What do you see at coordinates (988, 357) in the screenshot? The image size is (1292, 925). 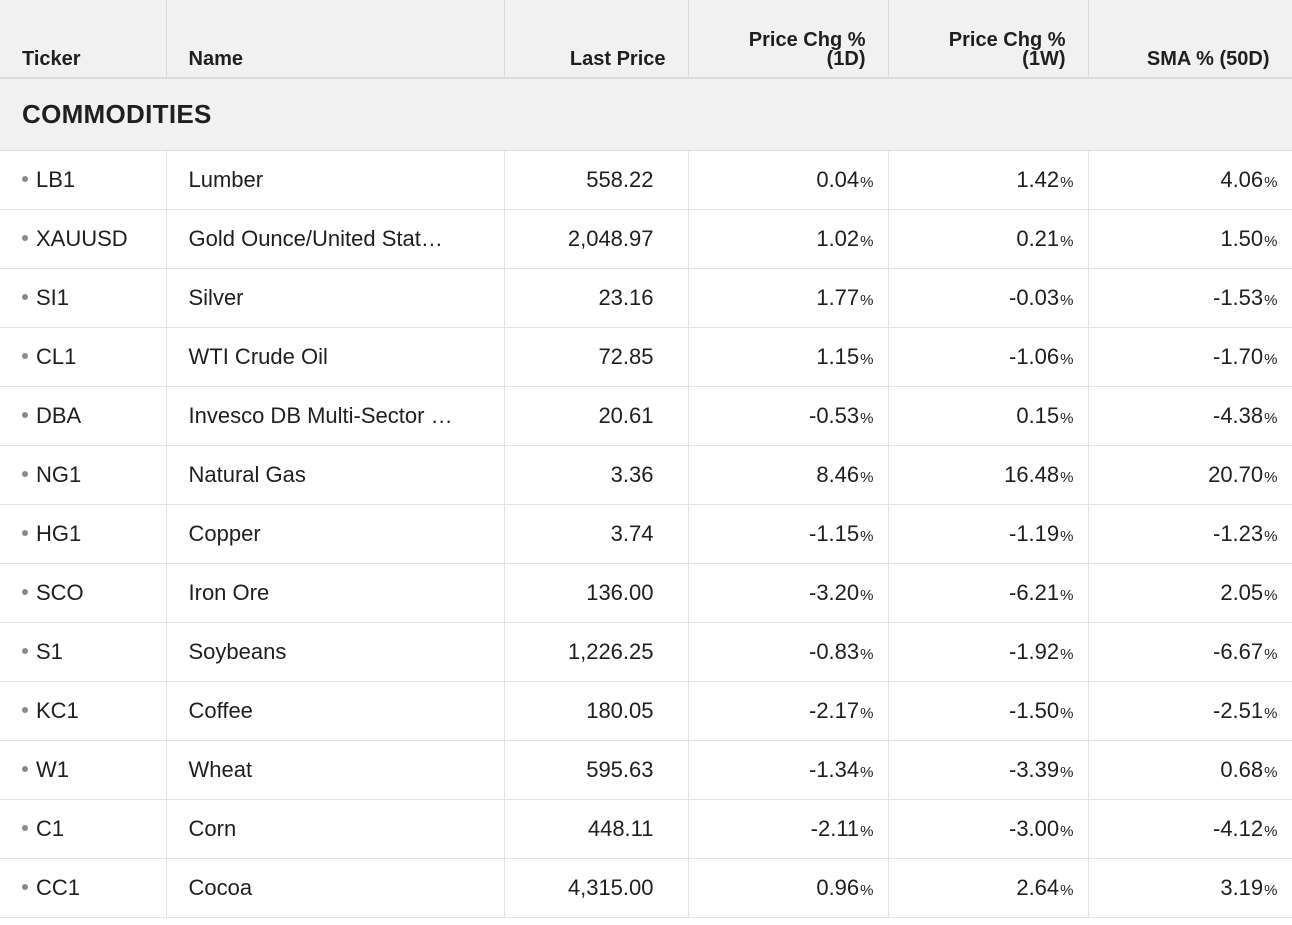 I see `price-chg-1w-cell: -1.06%` at bounding box center [988, 357].